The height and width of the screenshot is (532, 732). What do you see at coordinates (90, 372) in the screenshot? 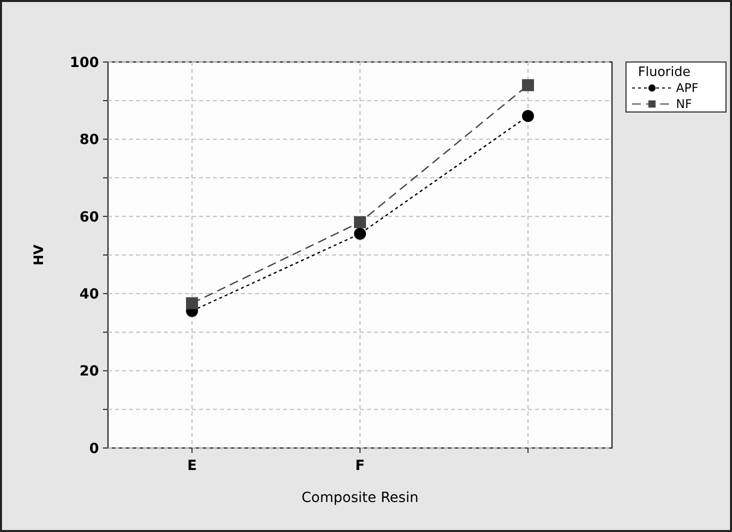
I see `y-tick-label: 20` at bounding box center [90, 372].